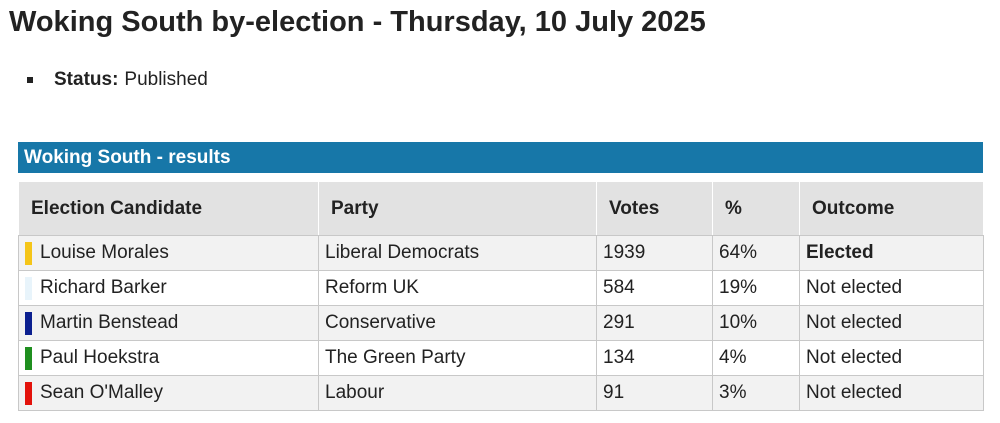 The image size is (1000, 423). I want to click on candidate-name: Sean O'Malley, so click(101, 392).